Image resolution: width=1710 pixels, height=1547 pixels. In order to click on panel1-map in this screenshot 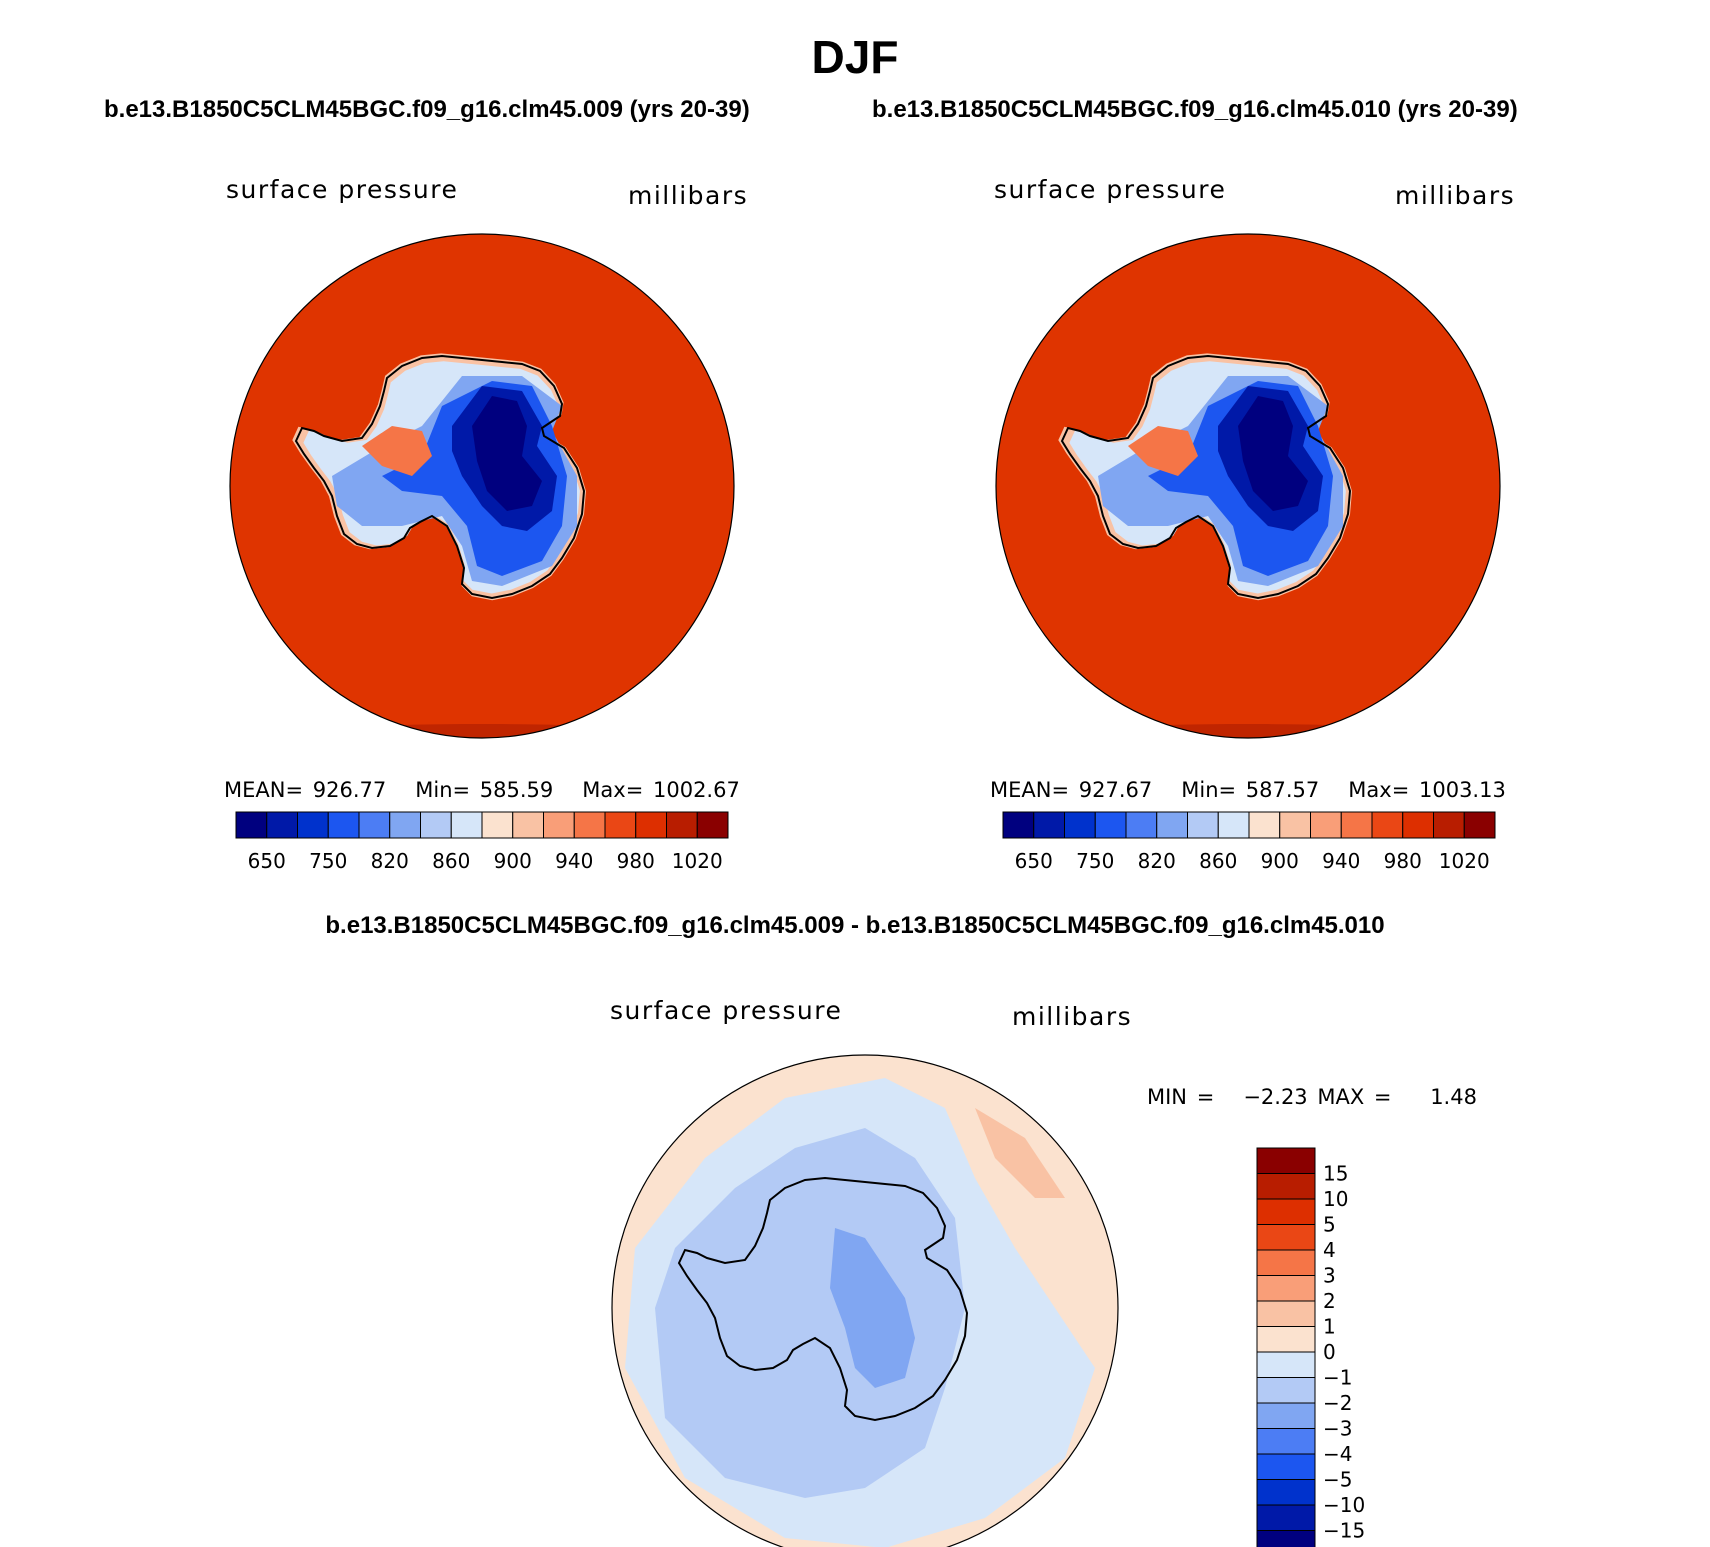, I will do `click(482, 486)`.